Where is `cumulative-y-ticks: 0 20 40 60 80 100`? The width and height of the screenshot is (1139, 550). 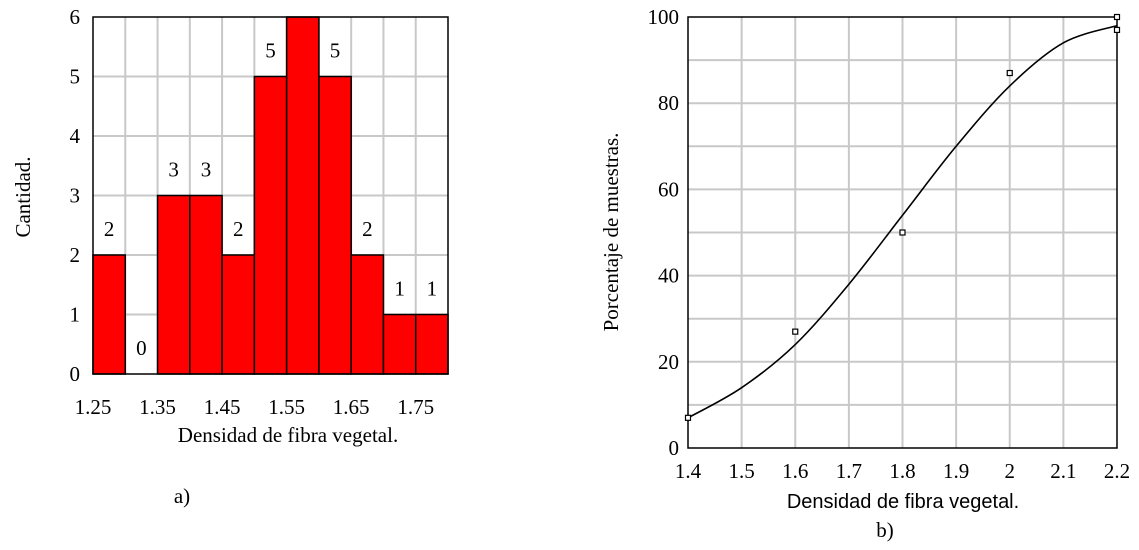 cumulative-y-ticks: 0 20 40 60 80 100 is located at coordinates (664, 232).